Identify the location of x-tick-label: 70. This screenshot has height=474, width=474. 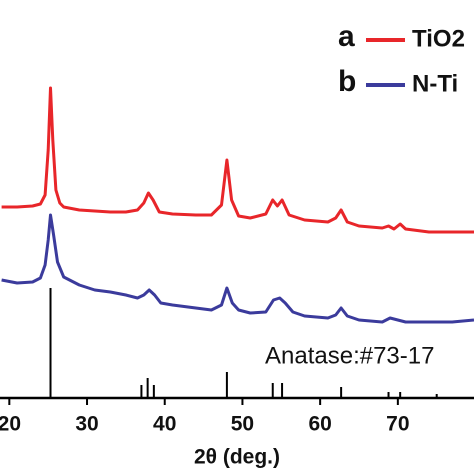
(397, 424).